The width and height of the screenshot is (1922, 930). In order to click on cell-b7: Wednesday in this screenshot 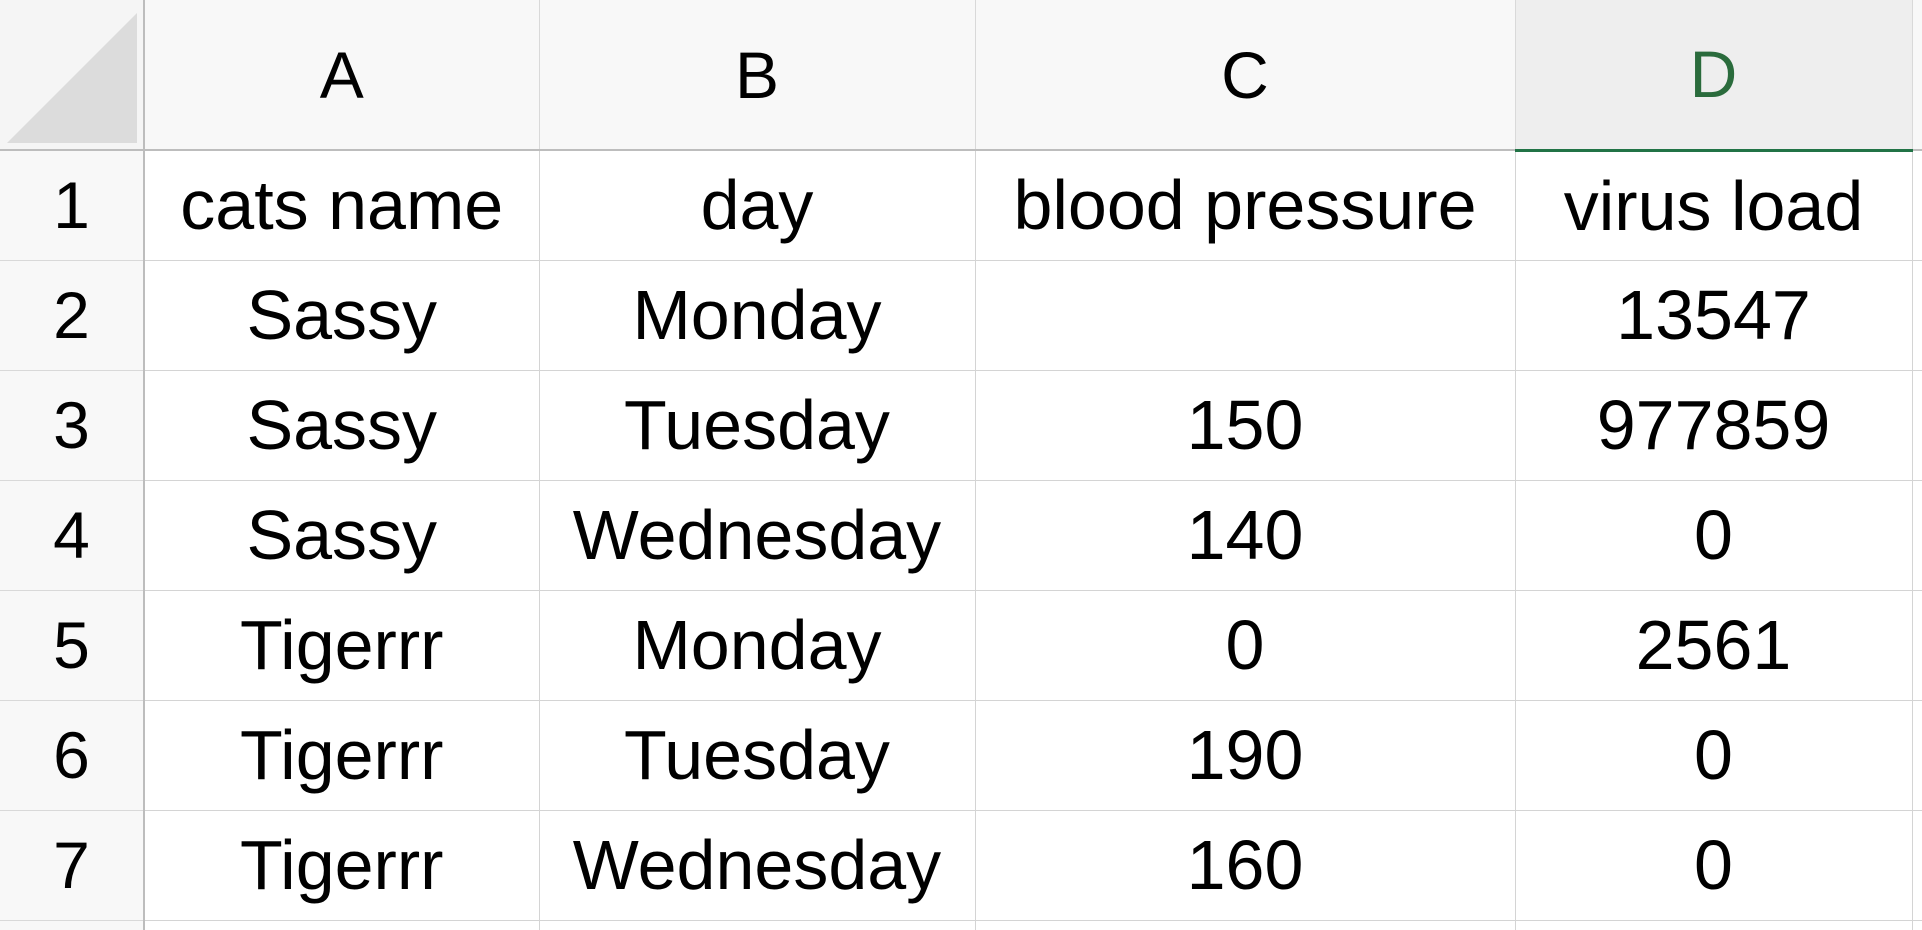, I will do `click(757, 865)`.